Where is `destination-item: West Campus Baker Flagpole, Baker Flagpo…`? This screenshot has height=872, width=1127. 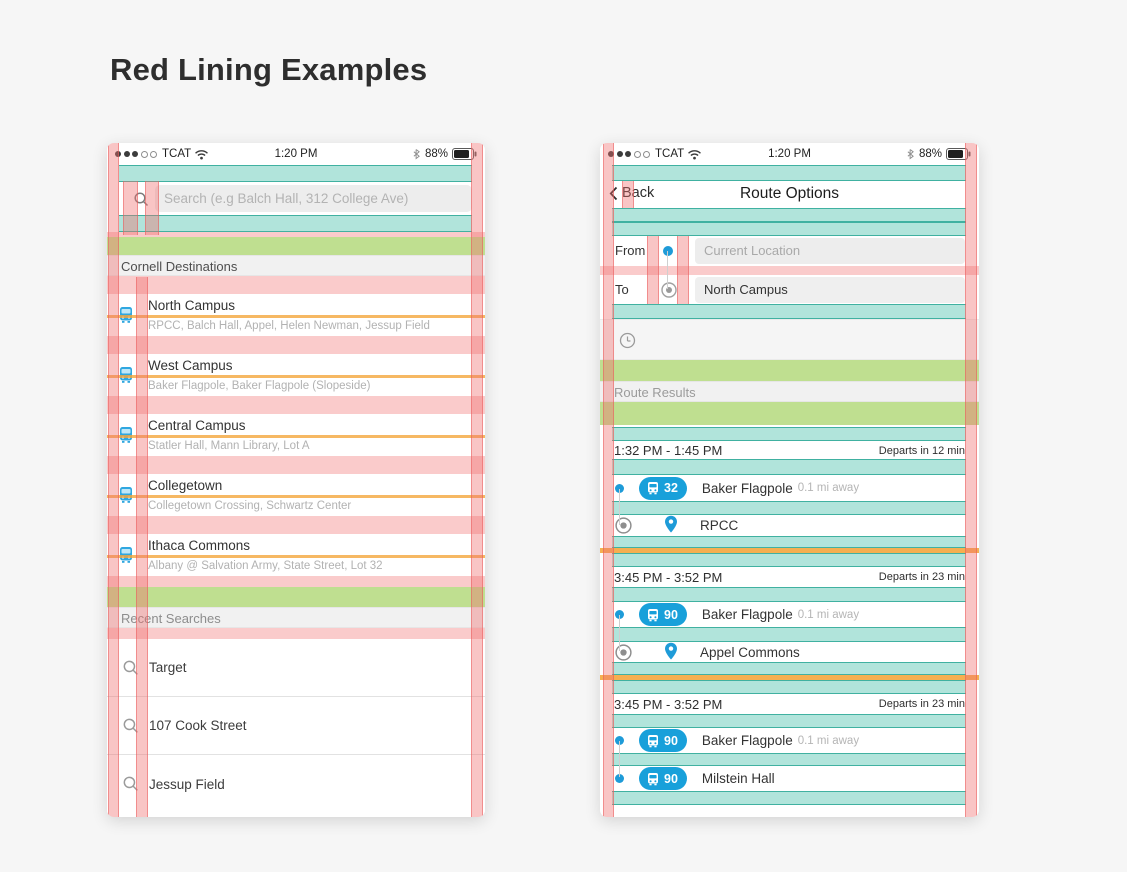 destination-item: West Campus Baker Flagpole, Baker Flagpo… is located at coordinates (296, 375).